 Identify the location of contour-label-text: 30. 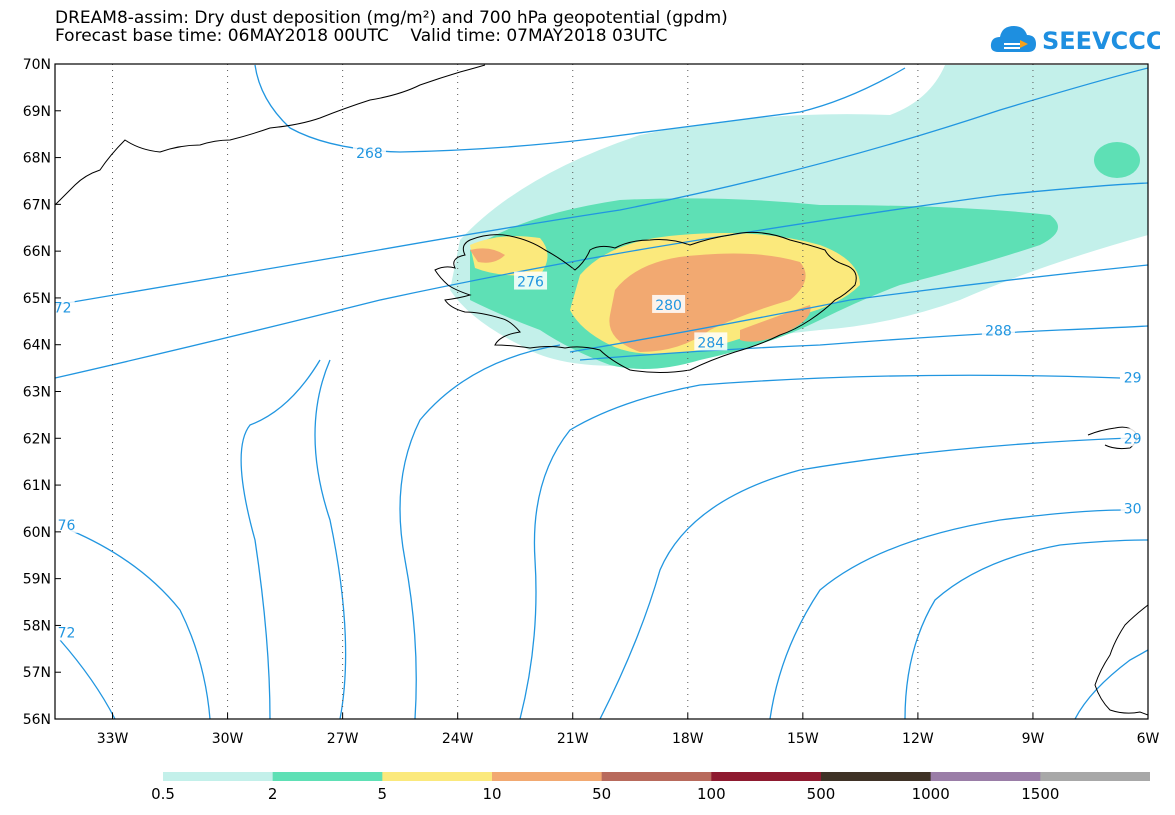
(1133, 509).